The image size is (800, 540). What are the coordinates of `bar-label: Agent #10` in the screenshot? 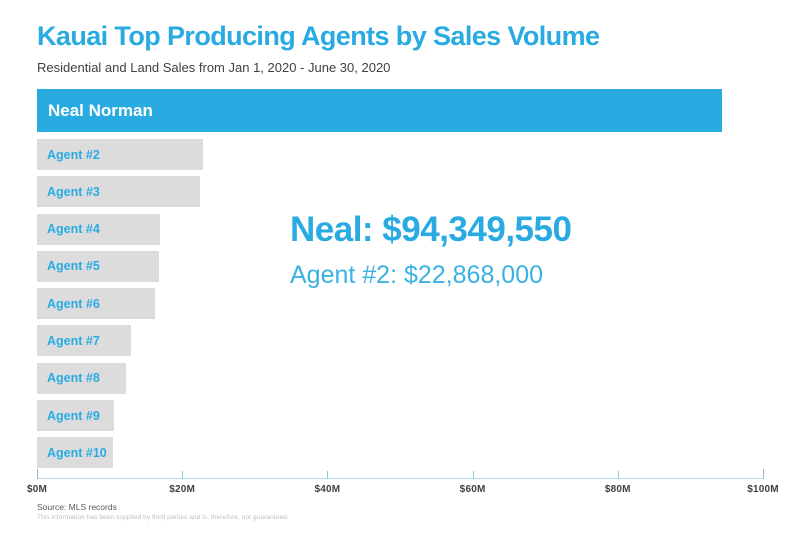 It's located at (77, 452).